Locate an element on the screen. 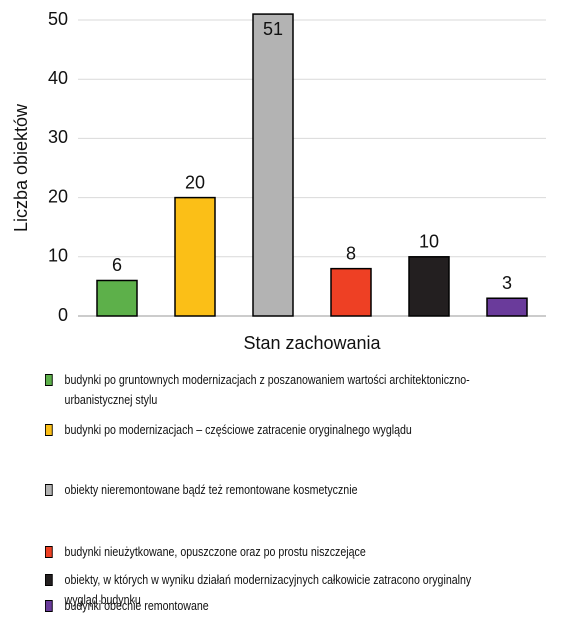  data-label: 51 is located at coordinates (273, 29).